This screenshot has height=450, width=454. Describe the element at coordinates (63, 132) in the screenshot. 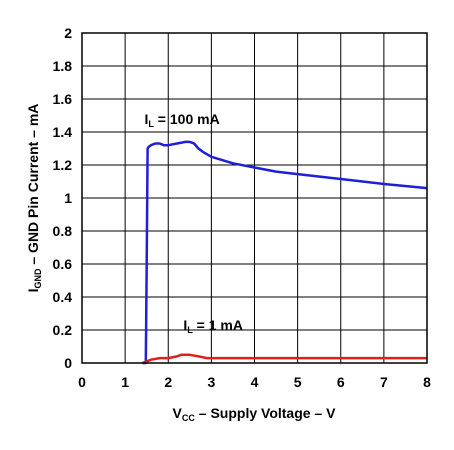

I see `y-tick-label: 1.4` at that location.